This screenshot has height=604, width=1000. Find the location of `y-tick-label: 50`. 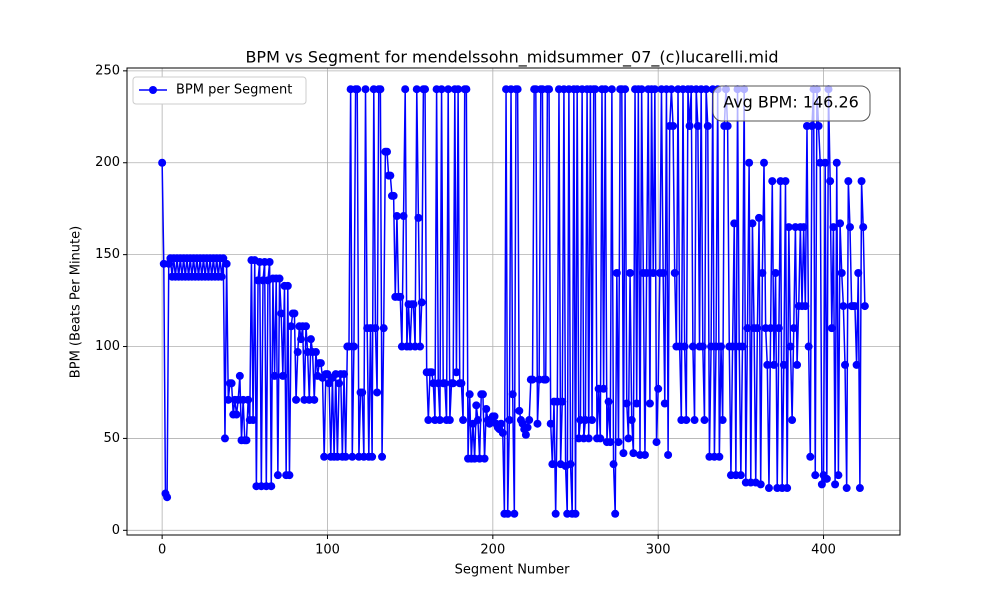

y-tick-label: 50 is located at coordinates (111, 438).